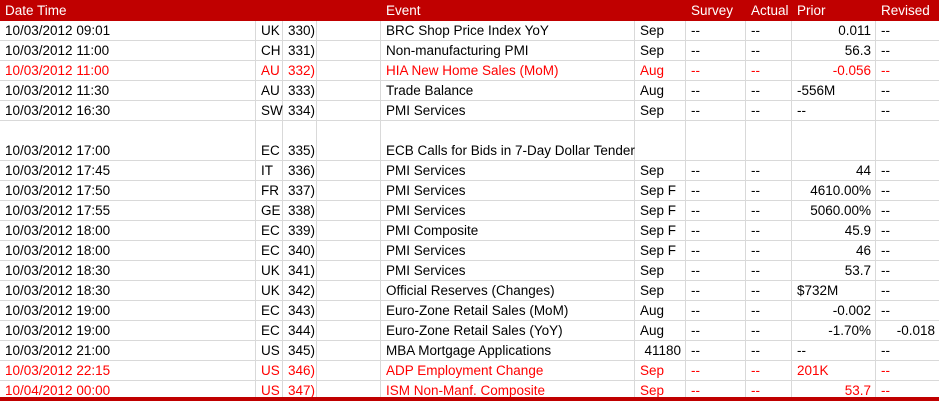 The image size is (939, 401). I want to click on cell-revised, so click(907, 141).